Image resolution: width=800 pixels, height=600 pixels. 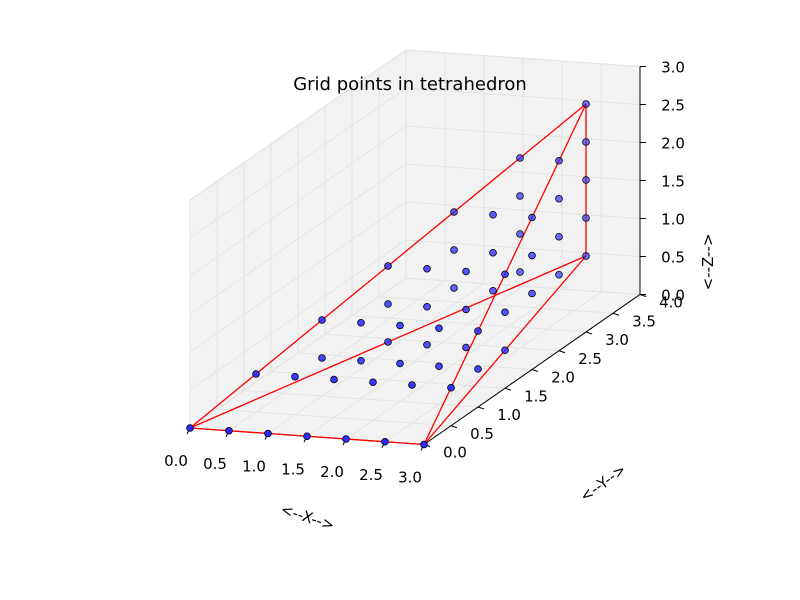 I want to click on x-tick-label: 0.0, so click(x=176, y=461).